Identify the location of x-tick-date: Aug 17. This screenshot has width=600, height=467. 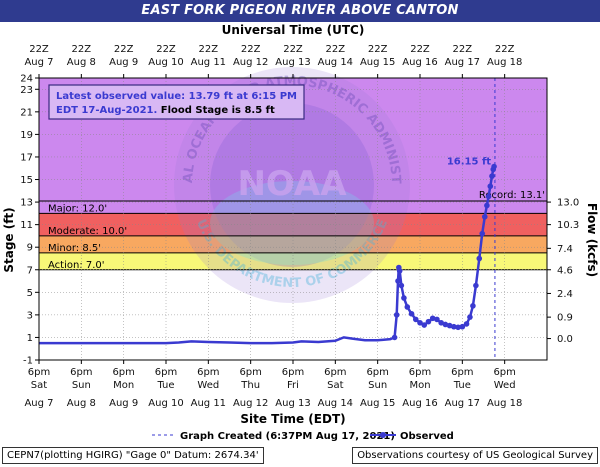
(462, 403).